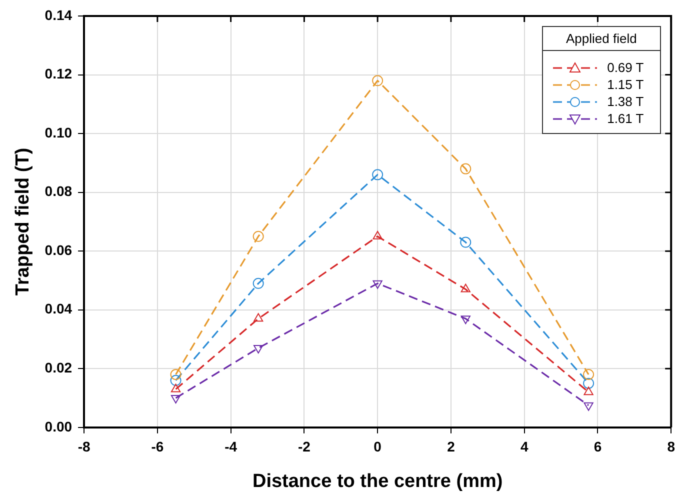  Describe the element at coordinates (58, 367) in the screenshot. I see `y-tick-label: 0.02` at that location.